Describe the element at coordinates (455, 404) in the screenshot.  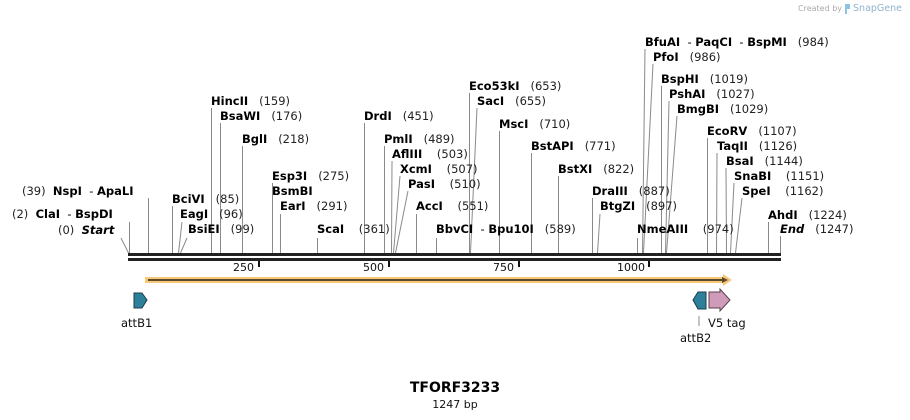
I see `sequence-length: 1247 bp` at that location.